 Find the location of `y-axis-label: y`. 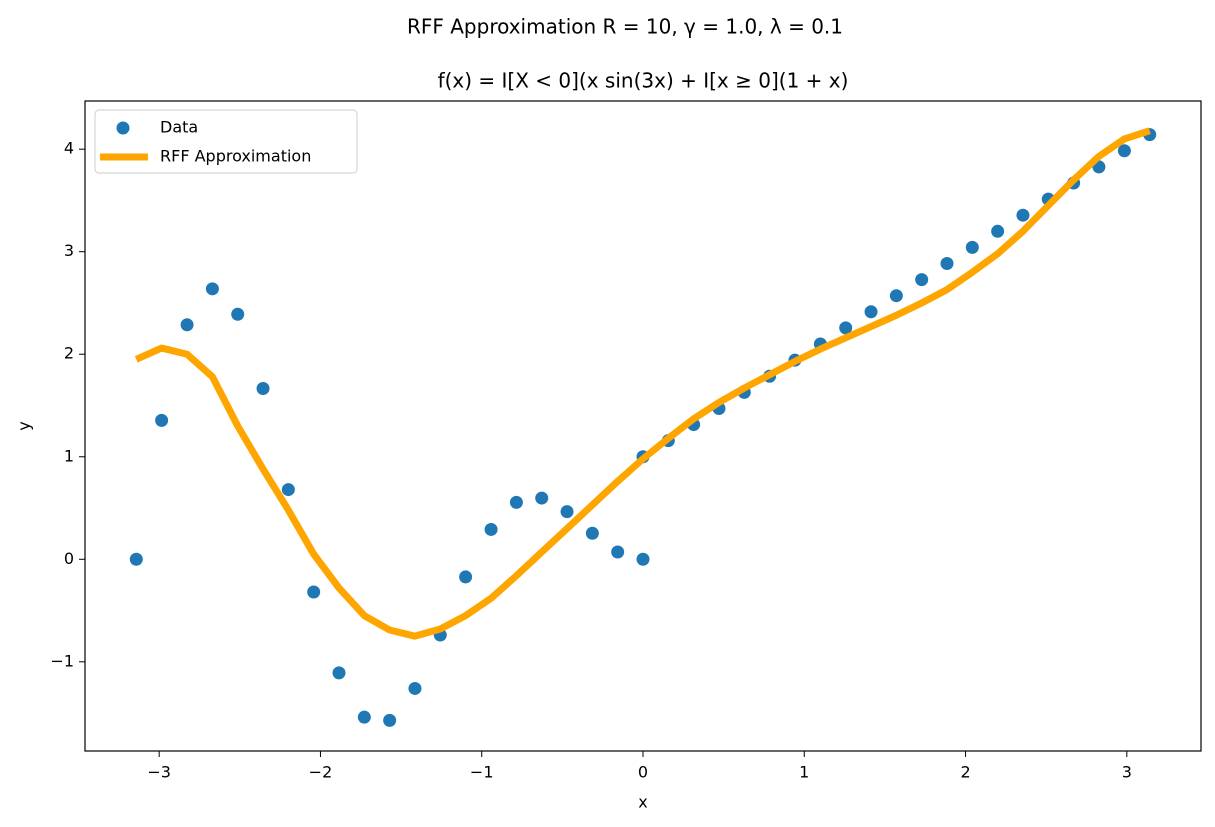

y-axis-label: y is located at coordinates (24, 425).